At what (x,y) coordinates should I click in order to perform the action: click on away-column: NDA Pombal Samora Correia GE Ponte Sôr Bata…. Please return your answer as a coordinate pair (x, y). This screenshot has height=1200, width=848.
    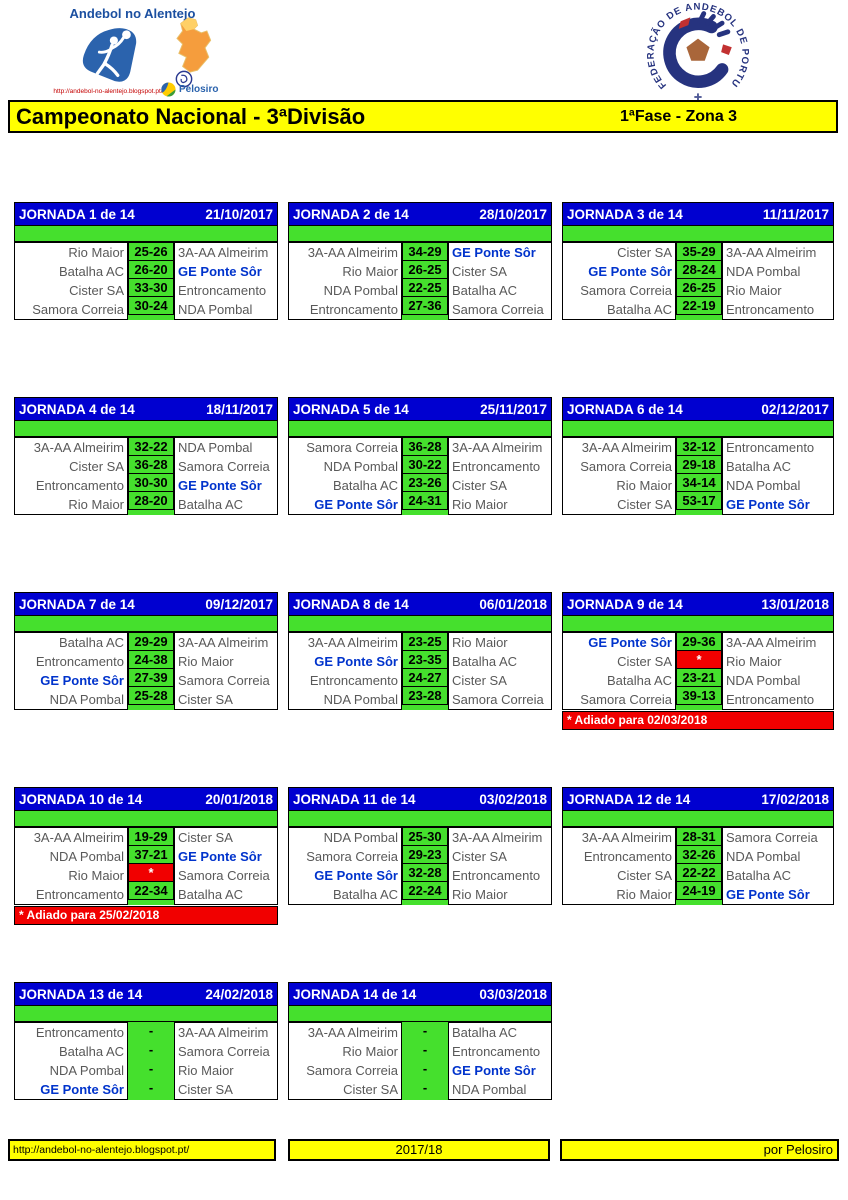
    Looking at the image, I should click on (226, 476).